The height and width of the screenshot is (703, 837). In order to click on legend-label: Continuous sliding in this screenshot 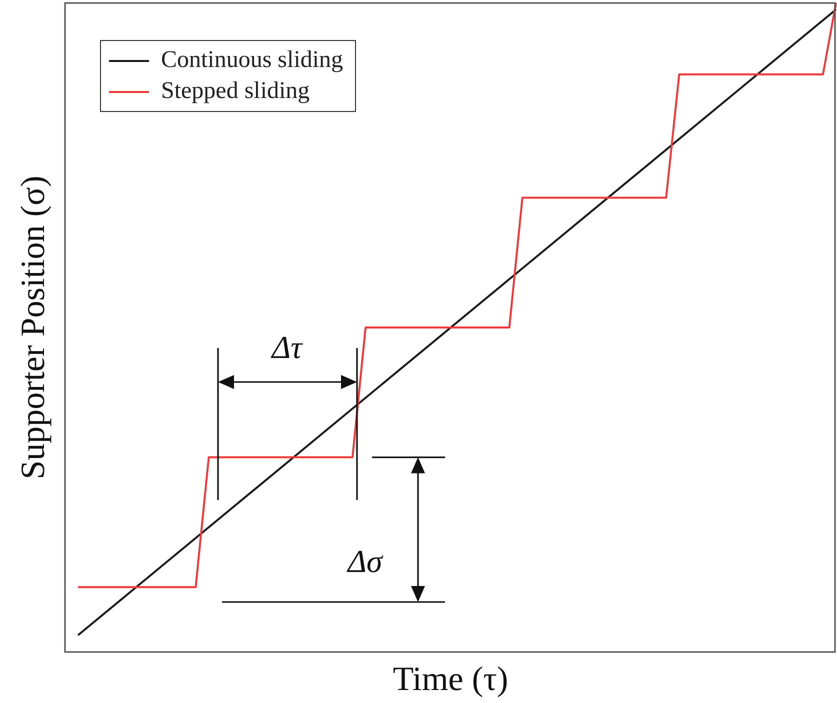, I will do `click(252, 60)`.